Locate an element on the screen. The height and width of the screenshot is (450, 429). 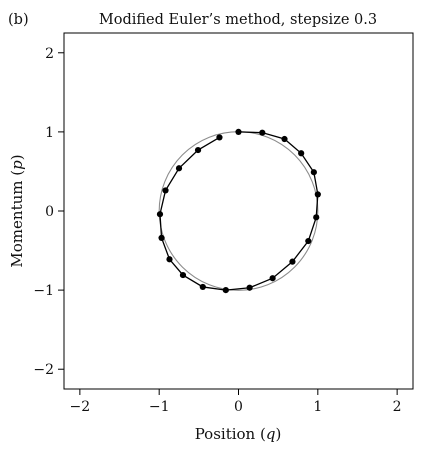
y-tick-label: 0 is located at coordinates (49, 212).